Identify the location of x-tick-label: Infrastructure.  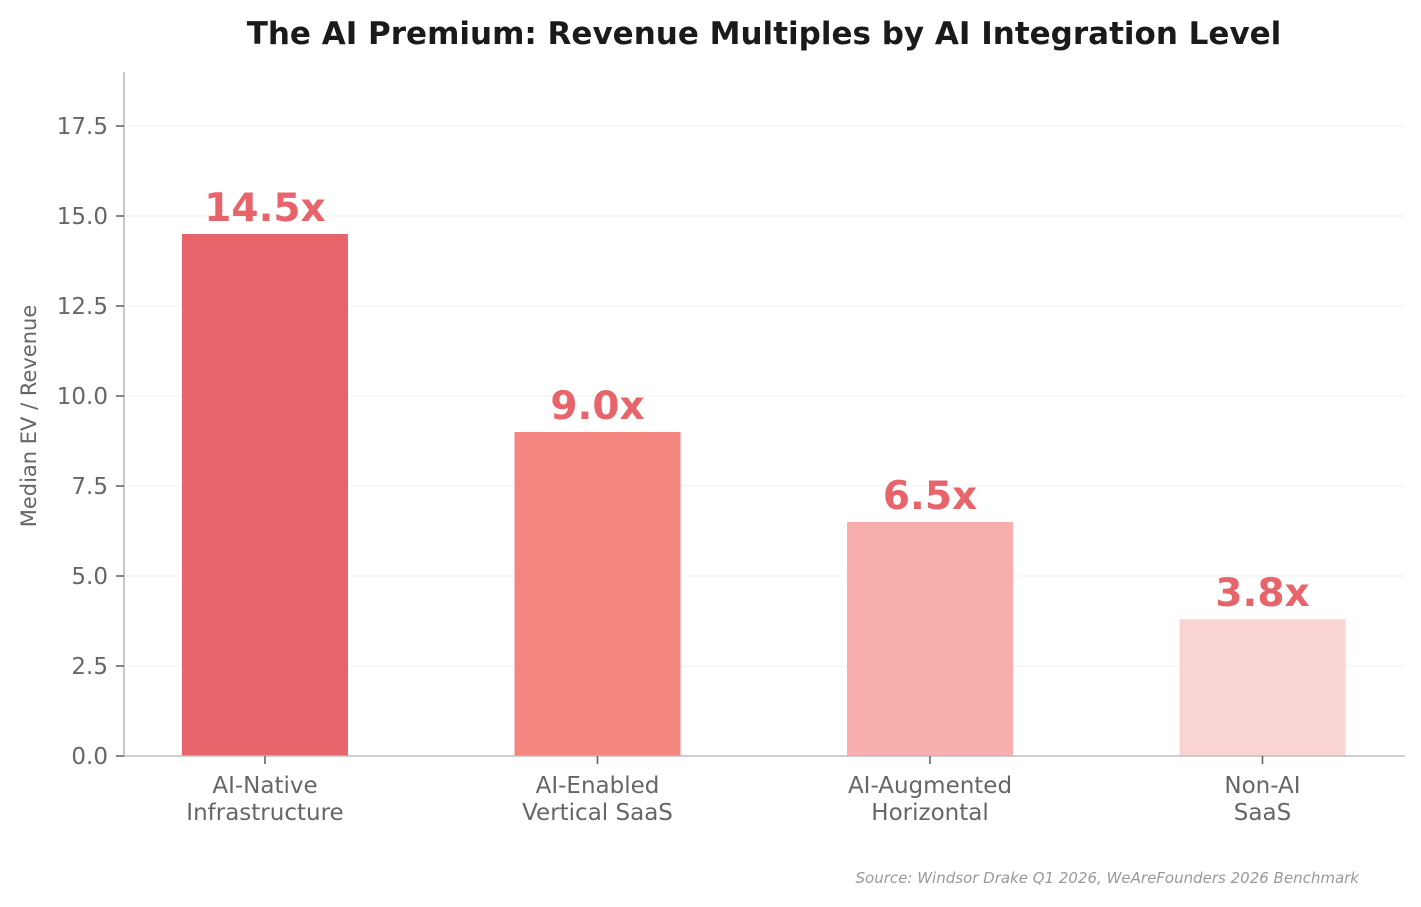
(264, 813).